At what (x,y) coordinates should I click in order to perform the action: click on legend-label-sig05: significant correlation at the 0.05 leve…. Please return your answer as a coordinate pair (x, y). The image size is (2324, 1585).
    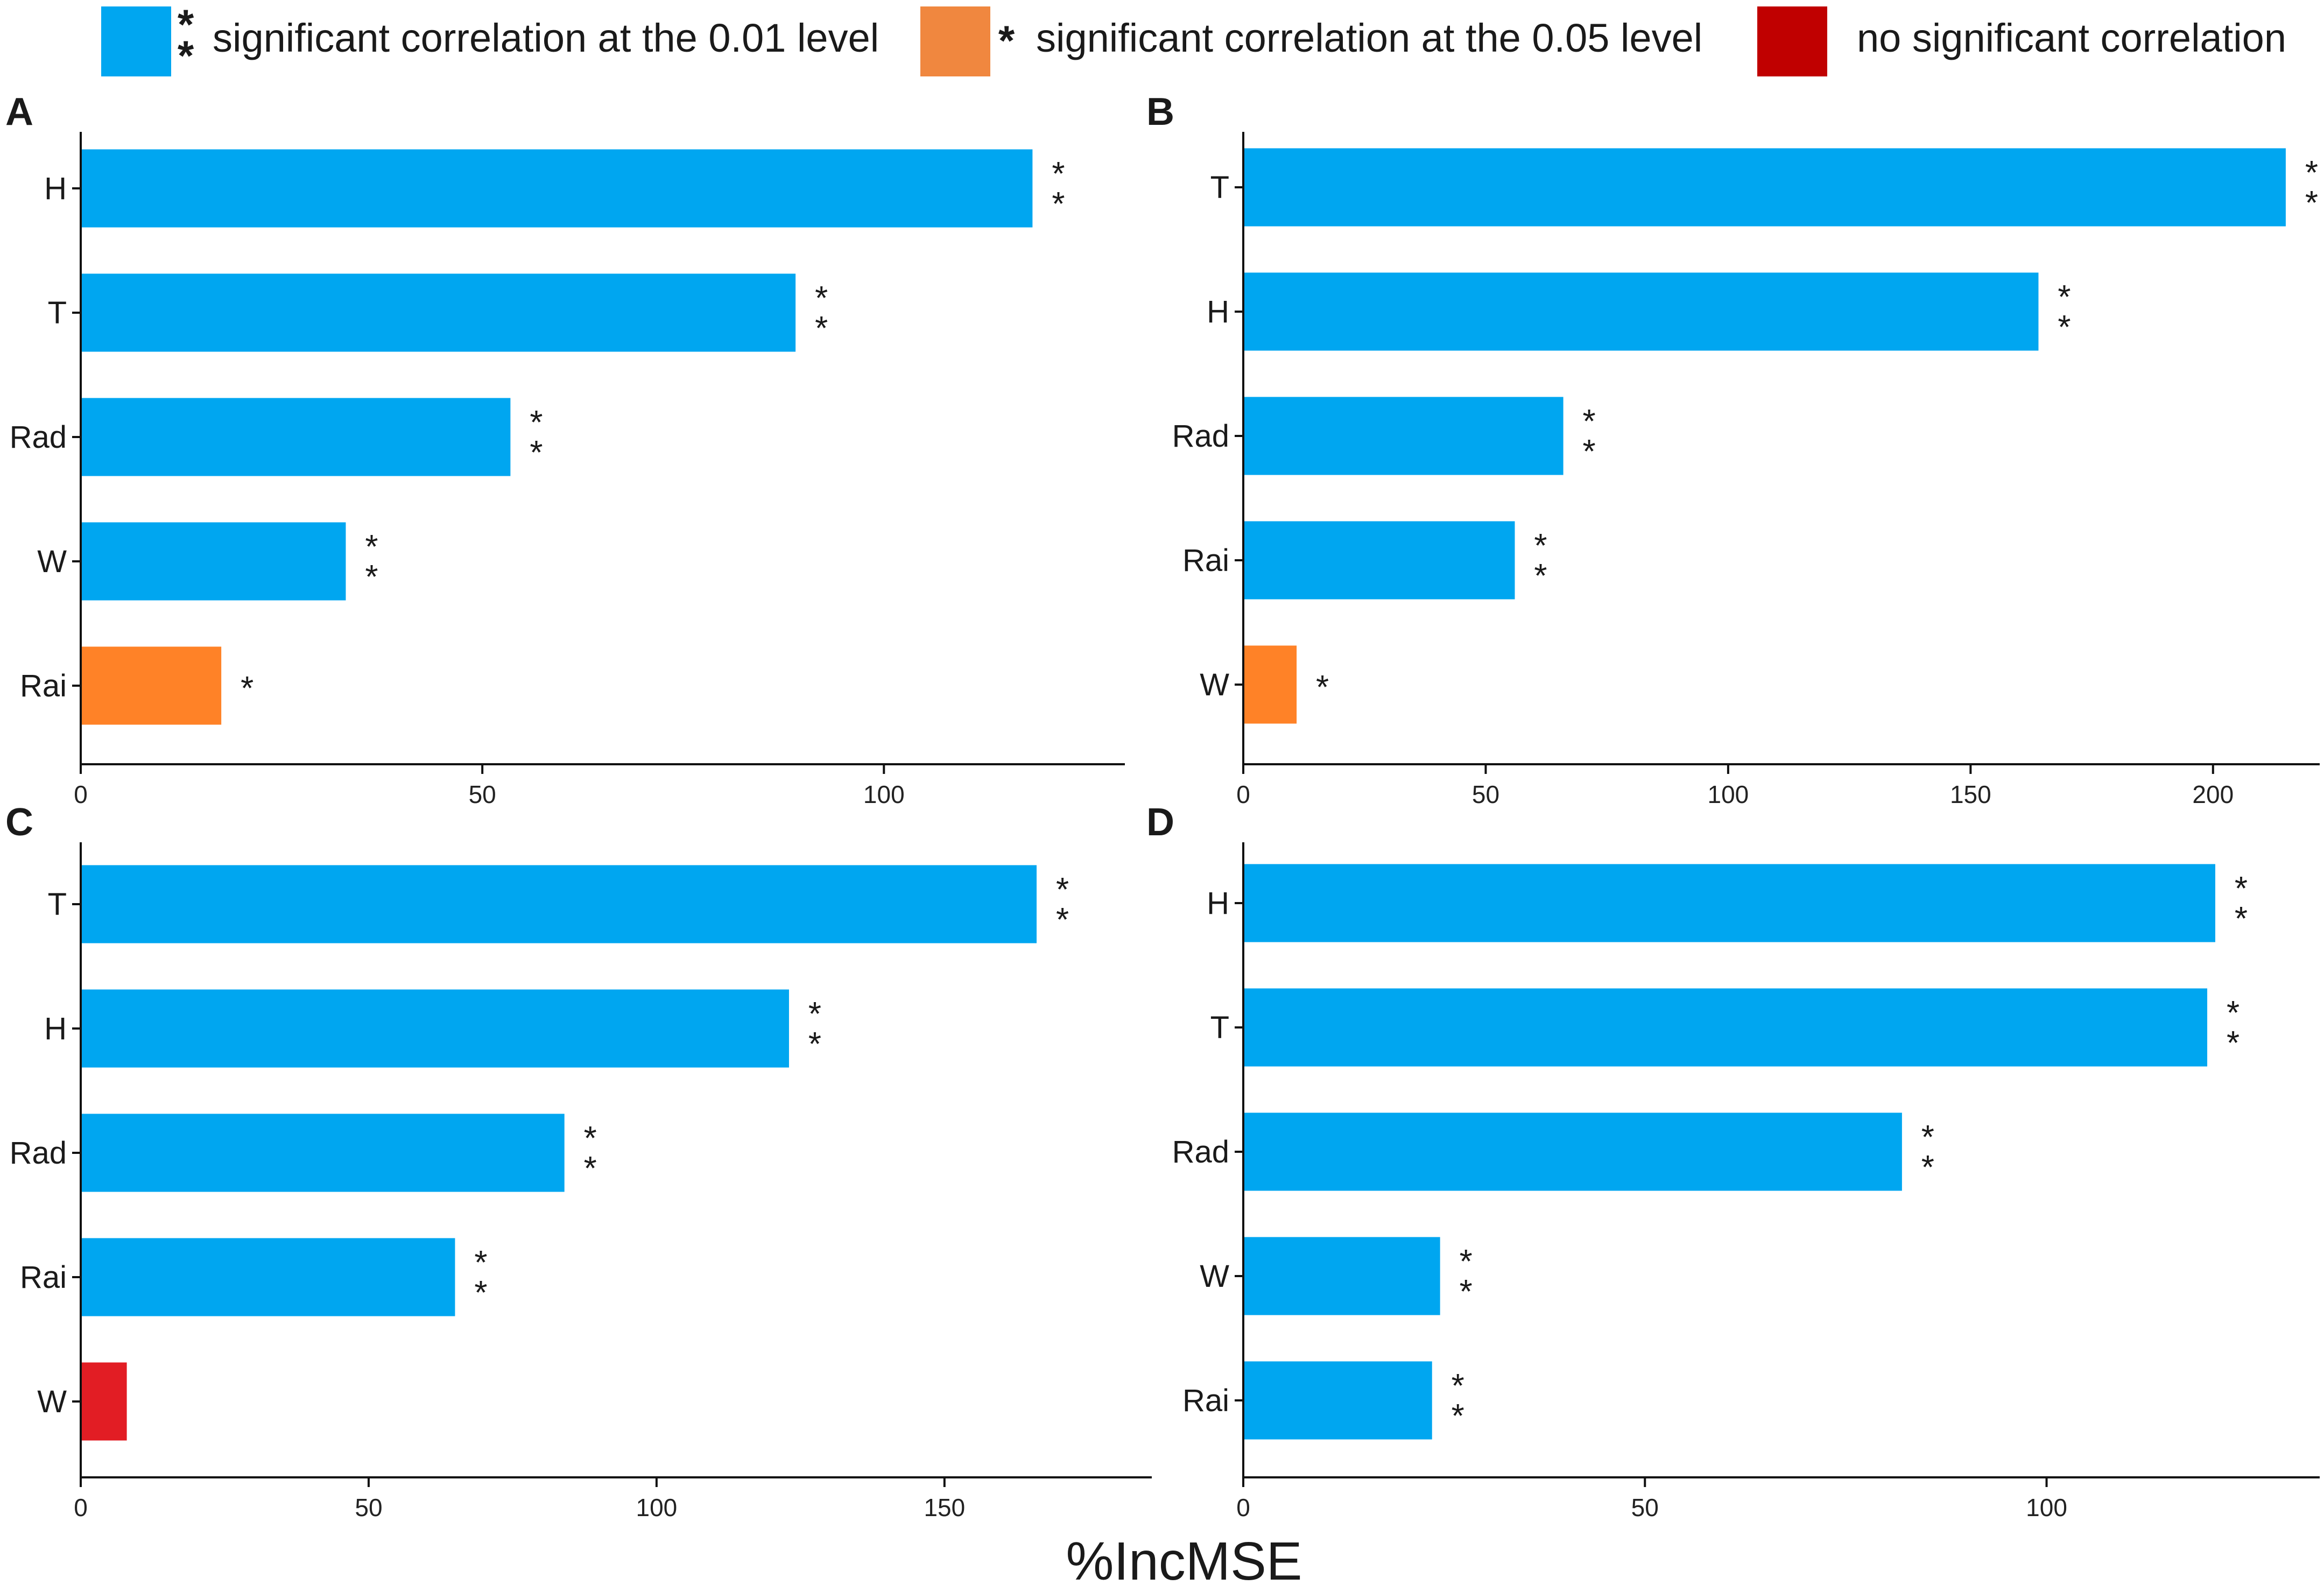
    Looking at the image, I should click on (1369, 38).